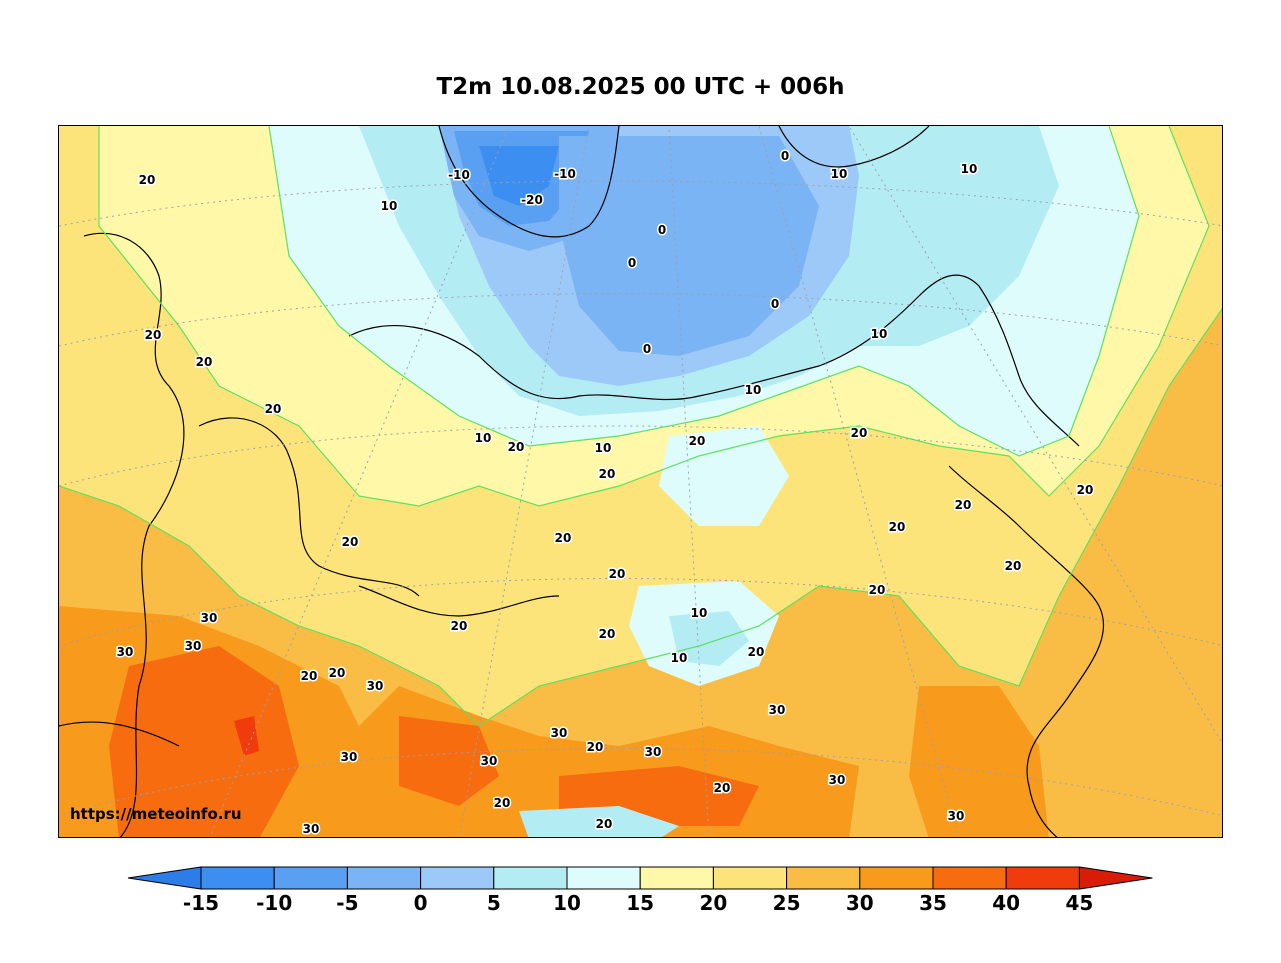  I want to click on colorbar-tick-label: 10, so click(567, 903).